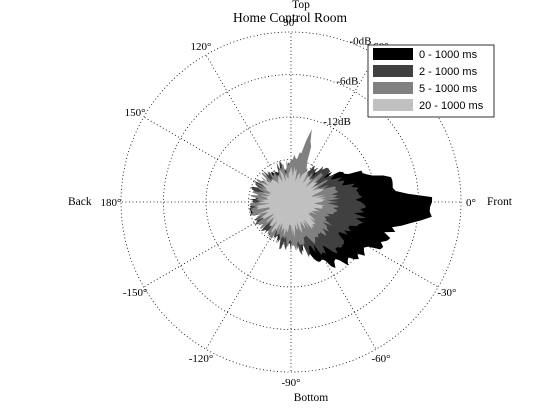 The image size is (560, 420). What do you see at coordinates (380, 359) in the screenshot?
I see `angle-tick-label-2: -60°` at bounding box center [380, 359].